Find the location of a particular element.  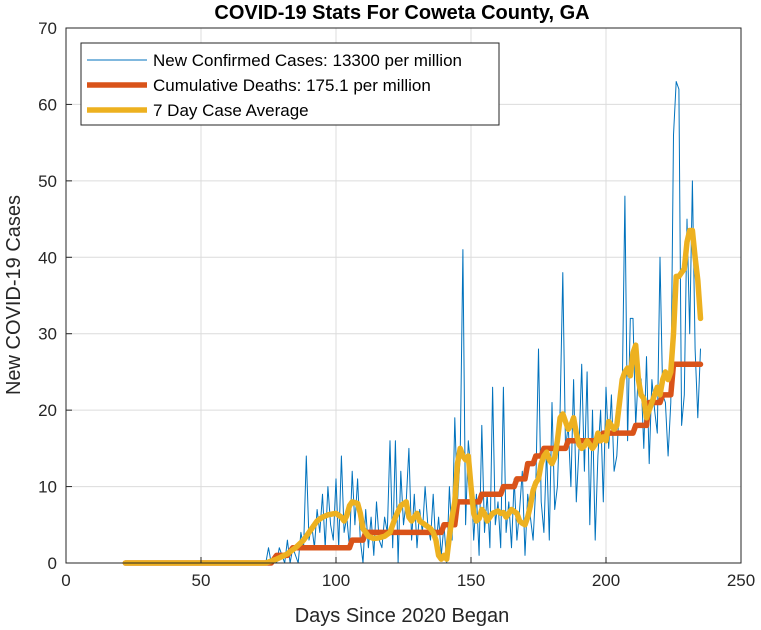

legend-entry-label: Cumulative Deaths: 175.1 per million is located at coordinates (292, 85).